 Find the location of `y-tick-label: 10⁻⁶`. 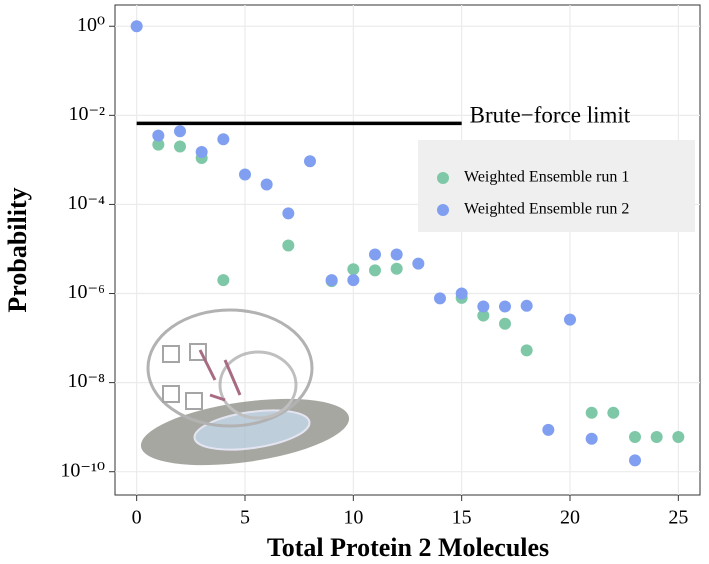

y-tick-label: 10⁻⁶ is located at coordinates (86, 292).